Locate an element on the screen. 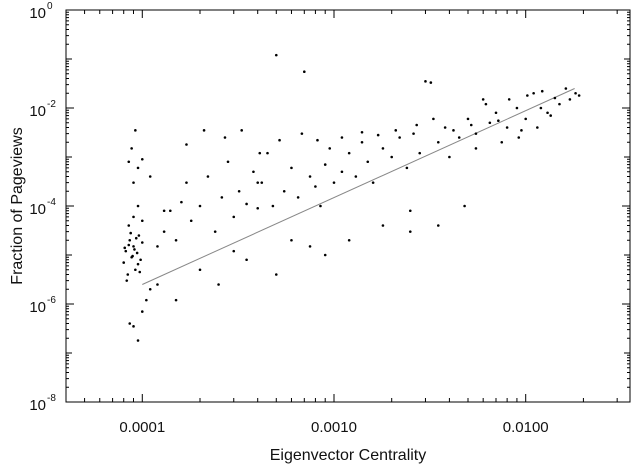 The image size is (640, 472). y-tick-exponent: -4 is located at coordinates (51, 202).